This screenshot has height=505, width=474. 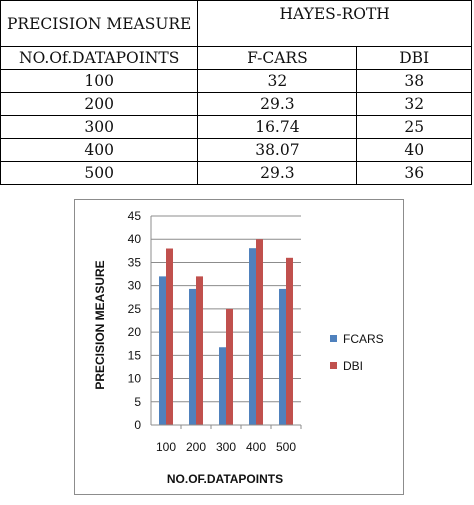 I want to click on legend: FCARS DBI, so click(x=357, y=352).